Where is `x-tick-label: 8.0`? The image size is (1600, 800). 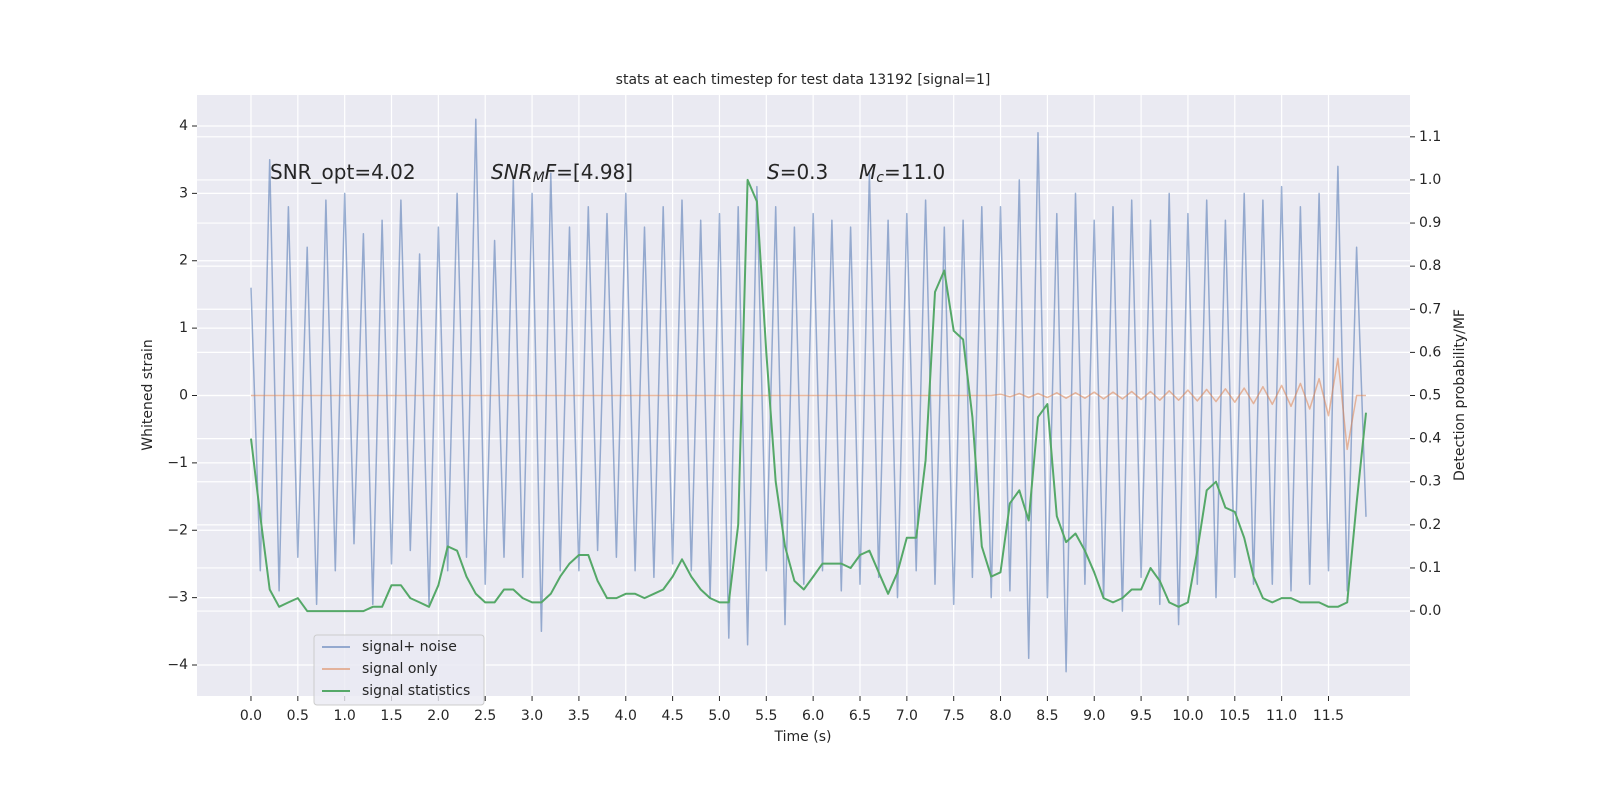
x-tick-label: 8.0 is located at coordinates (1000, 716).